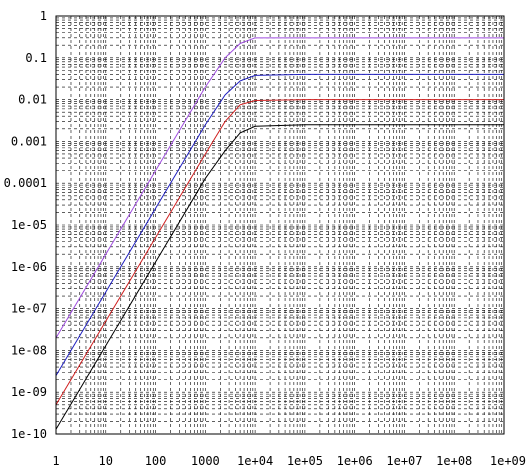 This screenshot has width=529, height=475. Describe the element at coordinates (25, 183) in the screenshot. I see `y-tick-label: 0.0001` at that location.